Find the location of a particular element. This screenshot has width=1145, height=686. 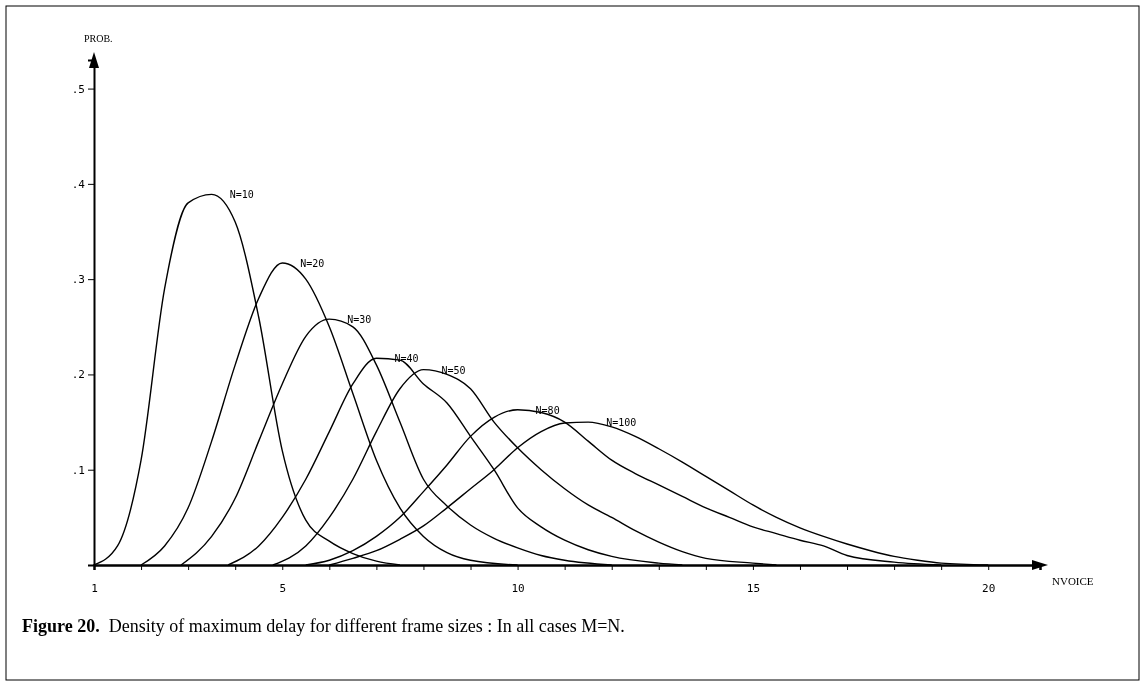

series-label: N=40 is located at coordinates (406, 359).